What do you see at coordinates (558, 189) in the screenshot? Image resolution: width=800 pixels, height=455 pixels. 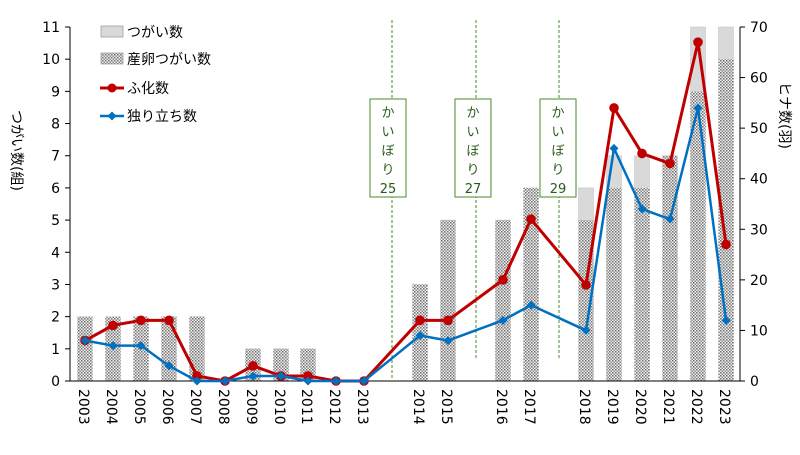 I see `kaibori-label-number: 29` at bounding box center [558, 189].